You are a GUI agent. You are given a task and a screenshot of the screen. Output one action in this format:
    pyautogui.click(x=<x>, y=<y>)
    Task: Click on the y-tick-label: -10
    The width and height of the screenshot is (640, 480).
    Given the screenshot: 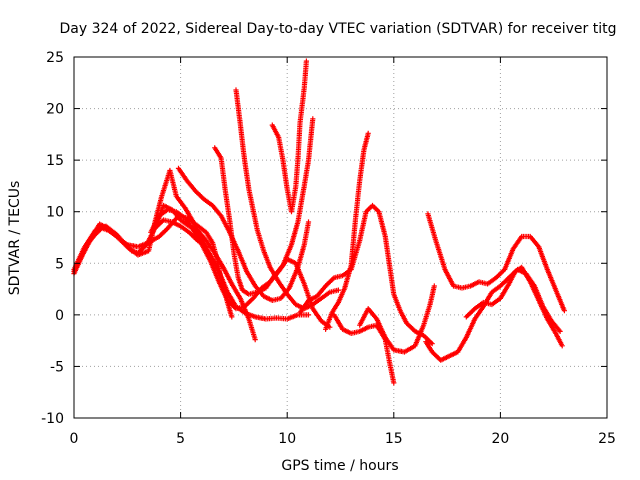 What is the action you would take?
    pyautogui.click(x=52, y=419)
    